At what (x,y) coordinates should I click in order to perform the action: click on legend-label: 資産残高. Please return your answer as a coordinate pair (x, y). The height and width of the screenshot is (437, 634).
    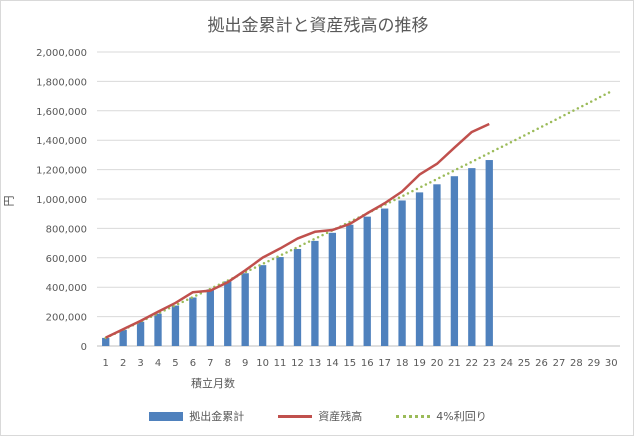
    Looking at the image, I should click on (340, 416).